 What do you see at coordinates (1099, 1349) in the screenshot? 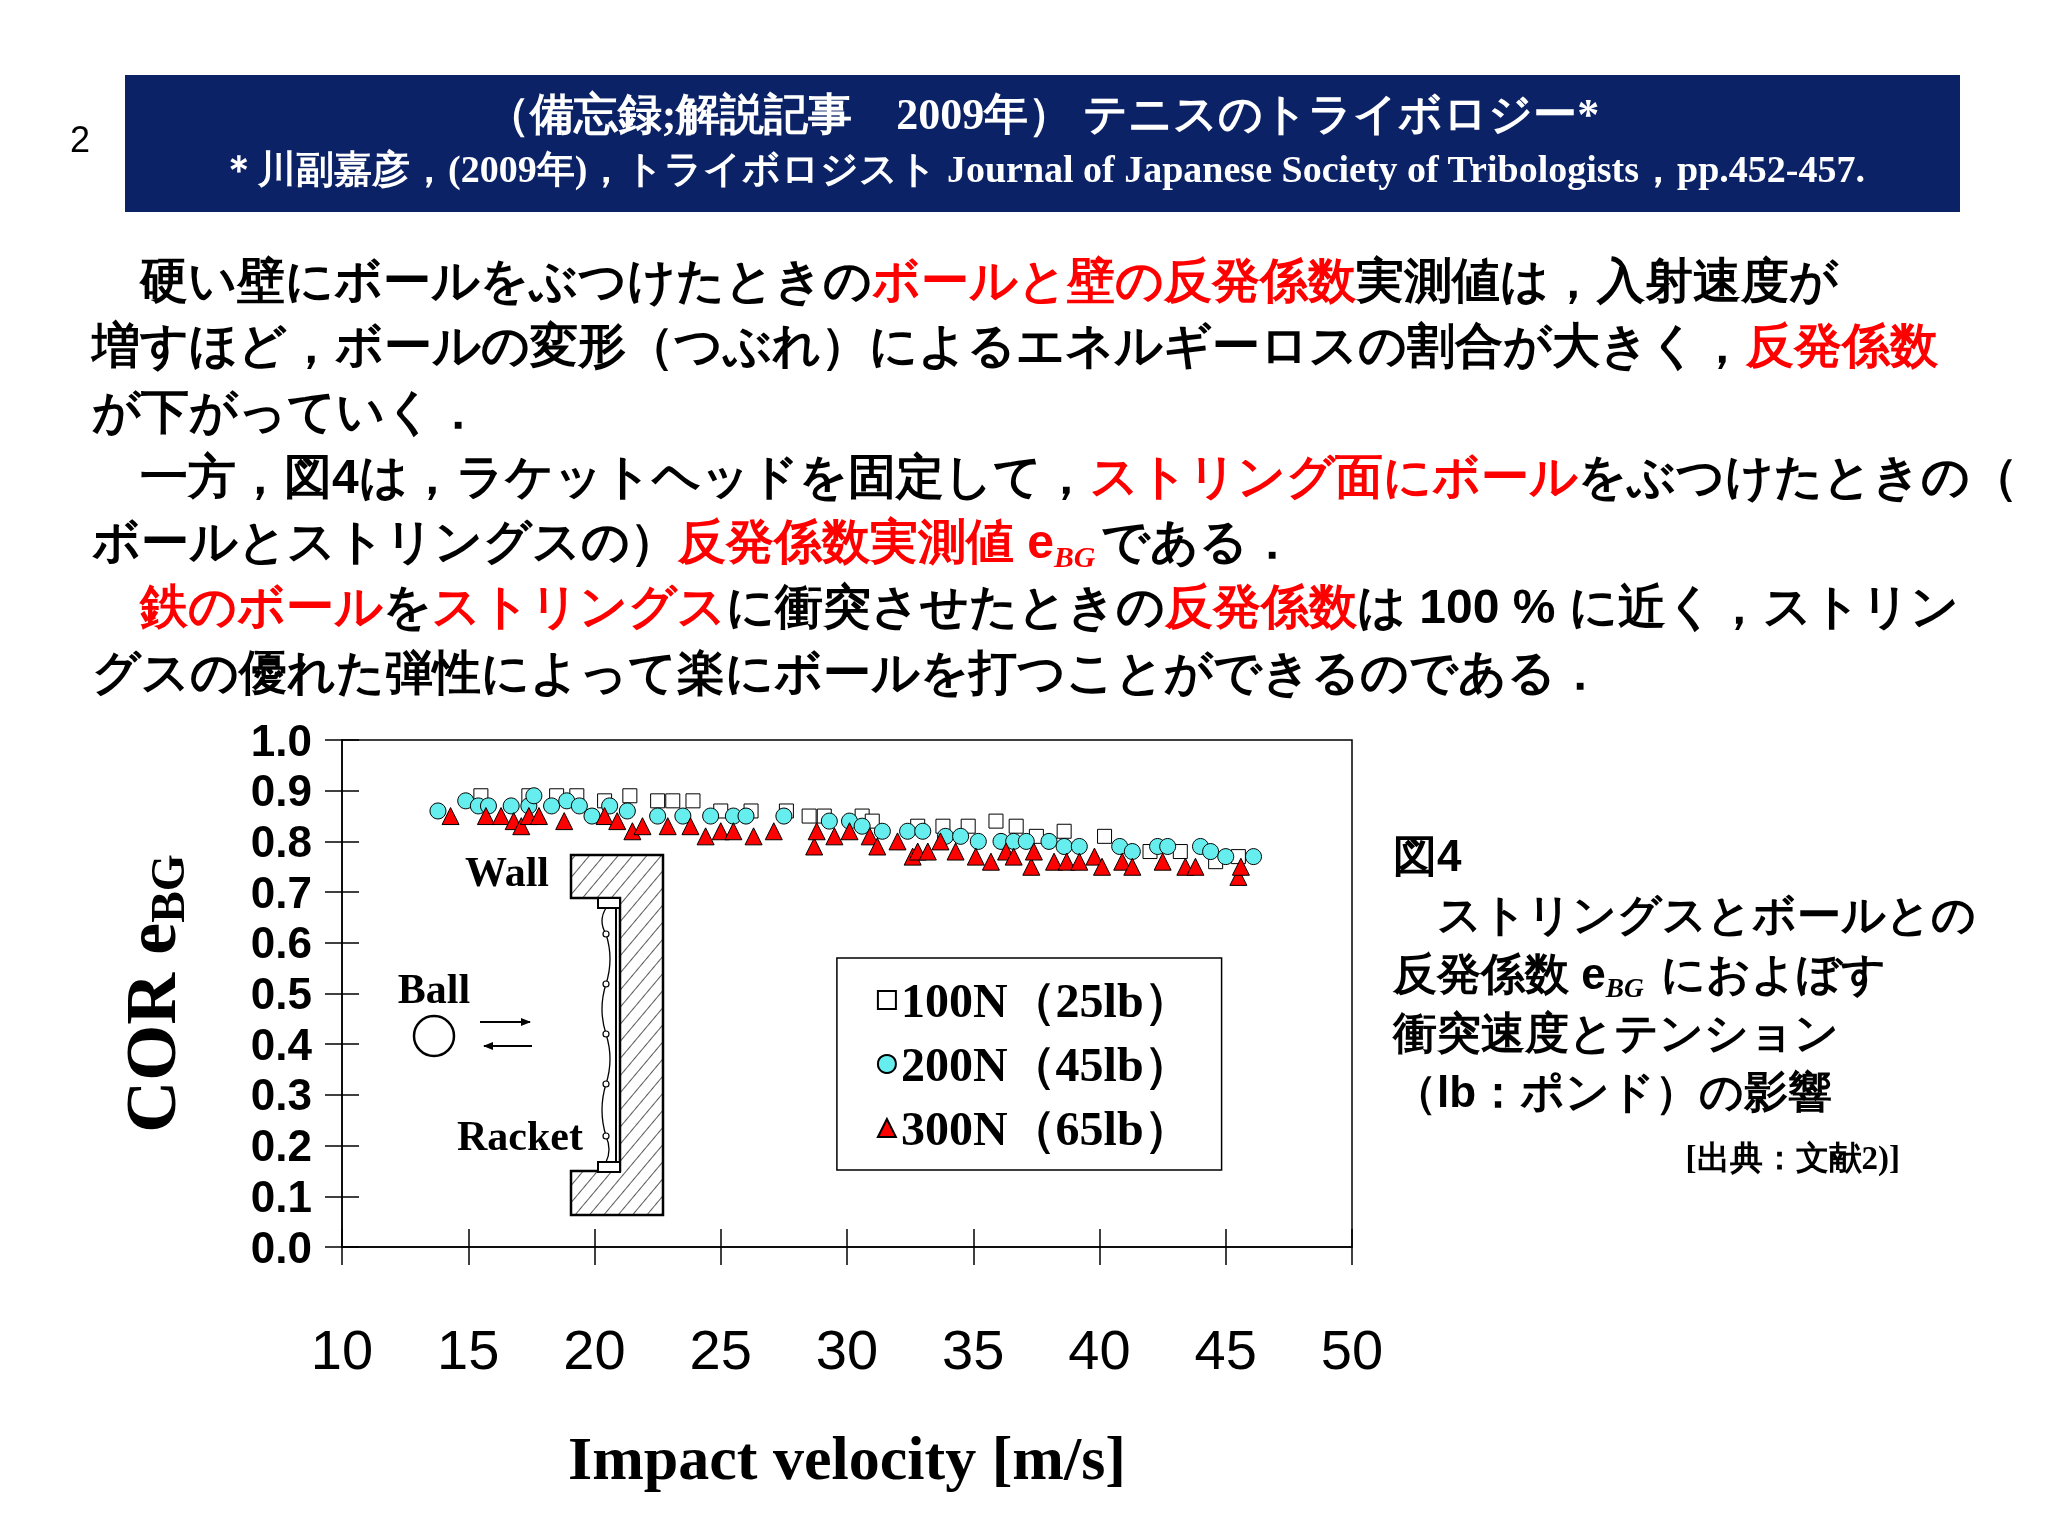
I see `x-tick-label: 40` at bounding box center [1099, 1349].